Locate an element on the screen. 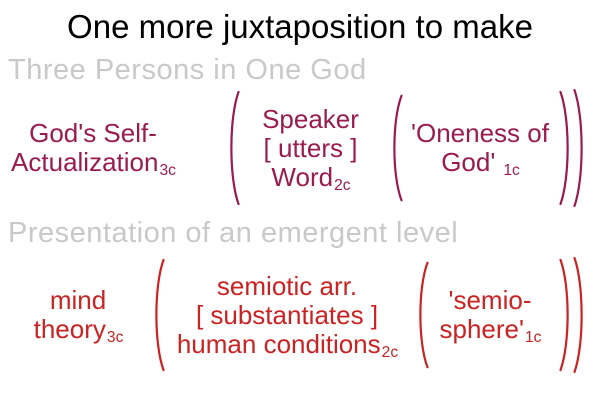 This screenshot has height=400, width=600. term-line: mind is located at coordinates (78, 300).